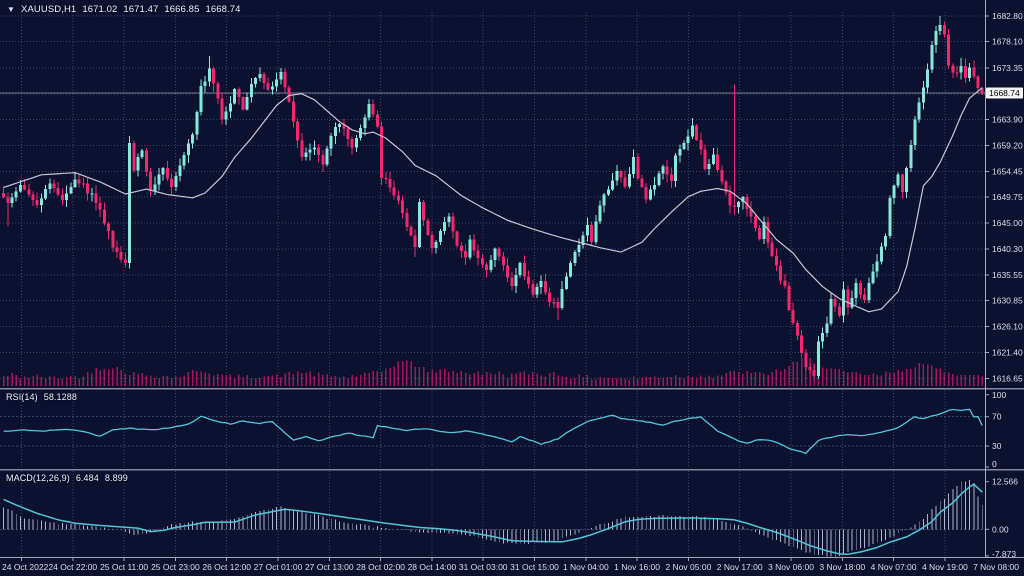  I want to click on time-tick-label: 25 Oct 23:00, so click(175, 567).